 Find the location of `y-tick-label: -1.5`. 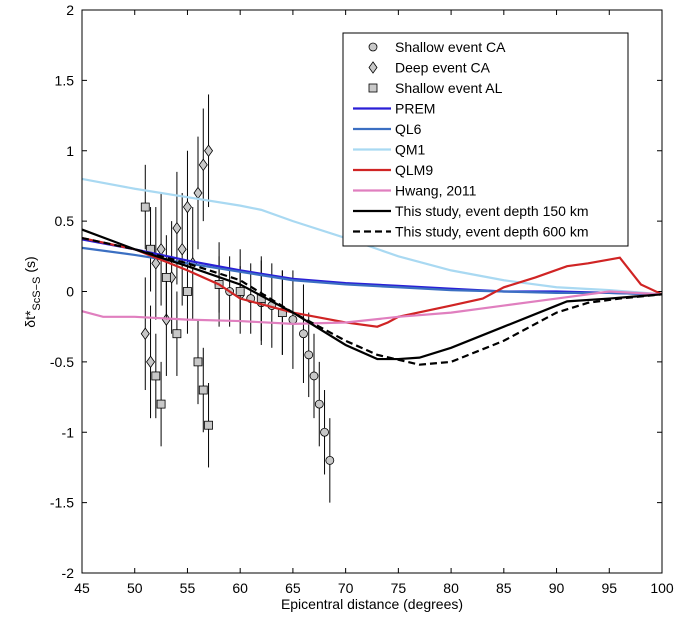

y-tick-label: -1.5 is located at coordinates (62, 503).